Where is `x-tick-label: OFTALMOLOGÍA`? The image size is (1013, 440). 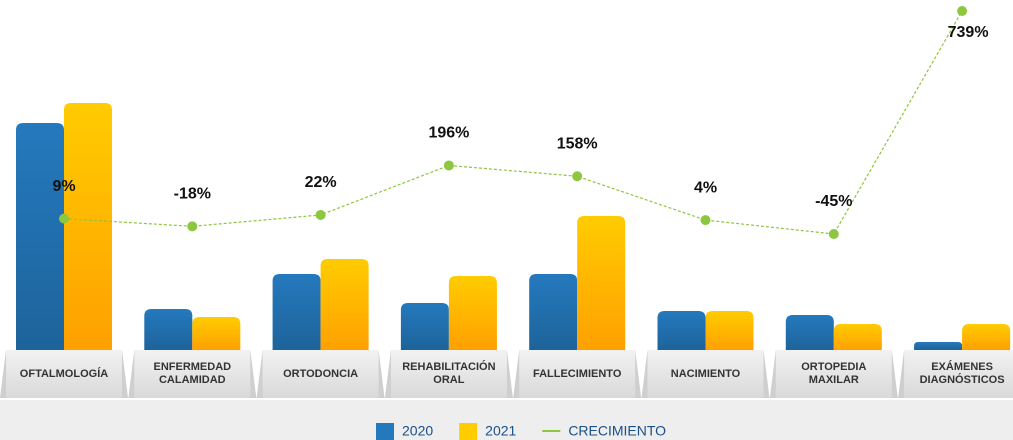
x-tick-label: OFTALMOLOGÍA is located at coordinates (64, 373).